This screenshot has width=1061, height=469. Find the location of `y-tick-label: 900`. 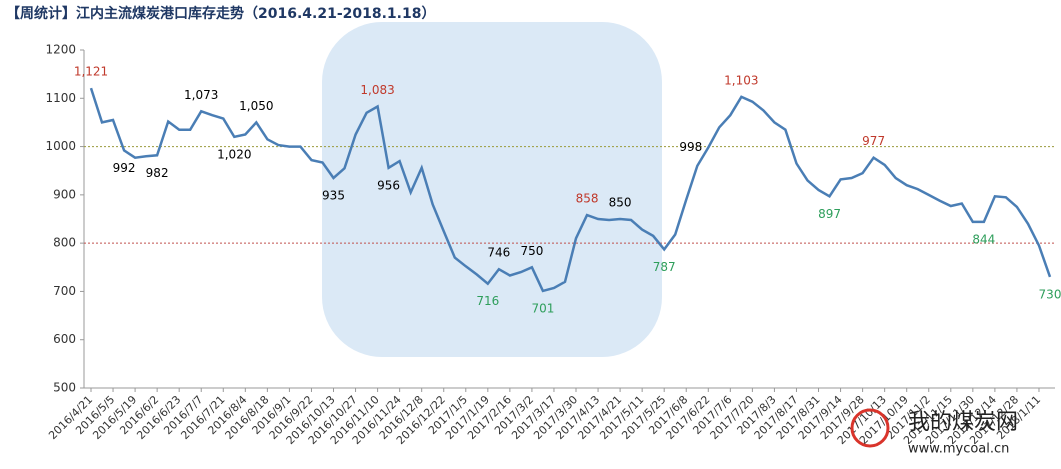

y-tick-label: 900 is located at coordinates (64, 194).